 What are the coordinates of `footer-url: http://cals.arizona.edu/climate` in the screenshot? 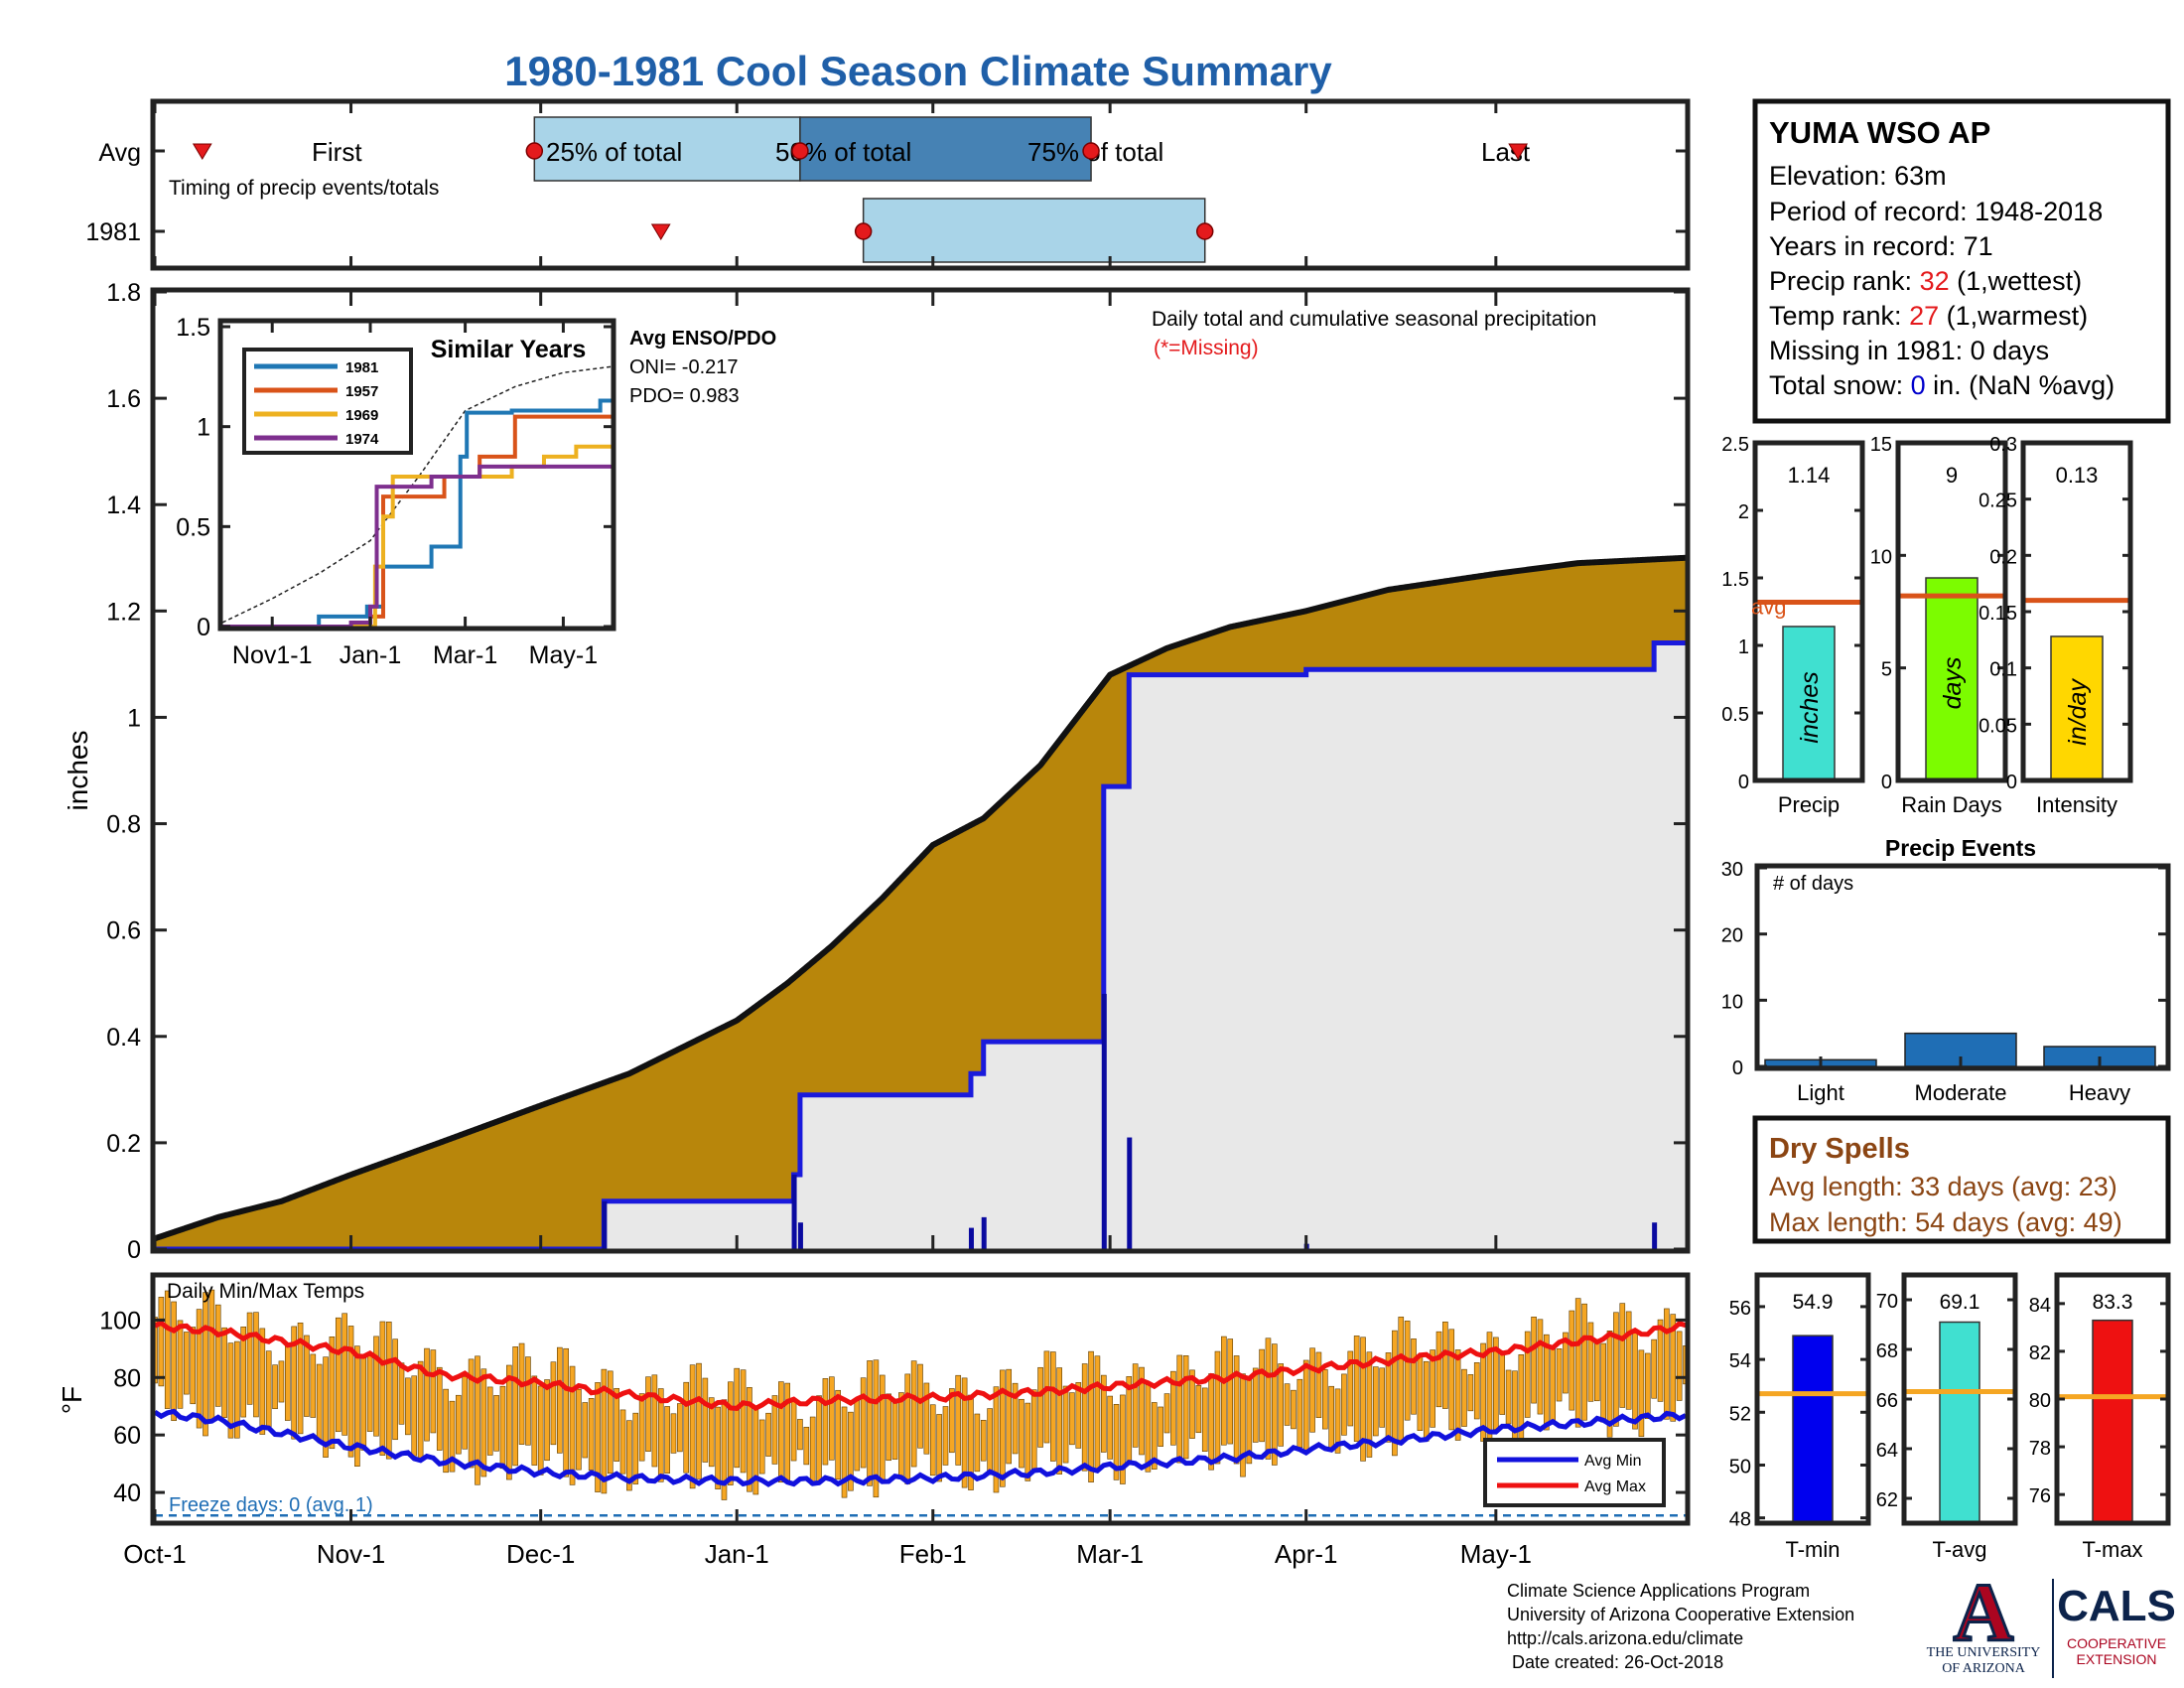 It's located at (1625, 1638).